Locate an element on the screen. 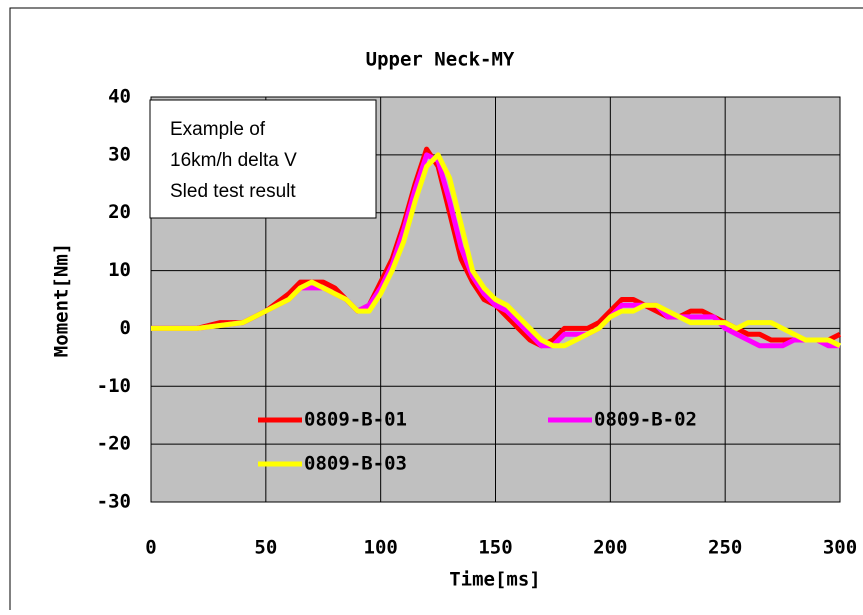 The height and width of the screenshot is (615, 863). annotation-box is located at coordinates (263, 159).